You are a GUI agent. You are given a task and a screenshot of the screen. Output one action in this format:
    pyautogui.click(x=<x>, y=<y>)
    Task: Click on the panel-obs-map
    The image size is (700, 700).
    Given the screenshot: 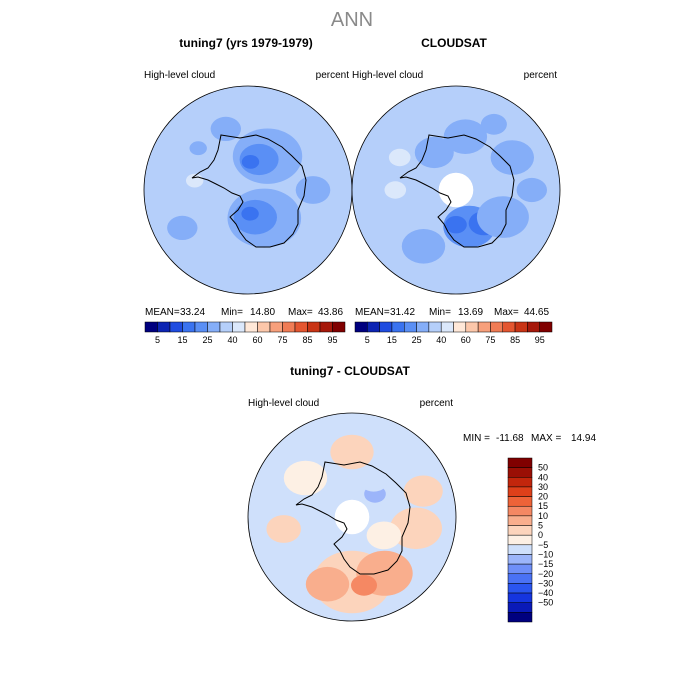 What is the action you would take?
    pyautogui.click(x=456, y=190)
    